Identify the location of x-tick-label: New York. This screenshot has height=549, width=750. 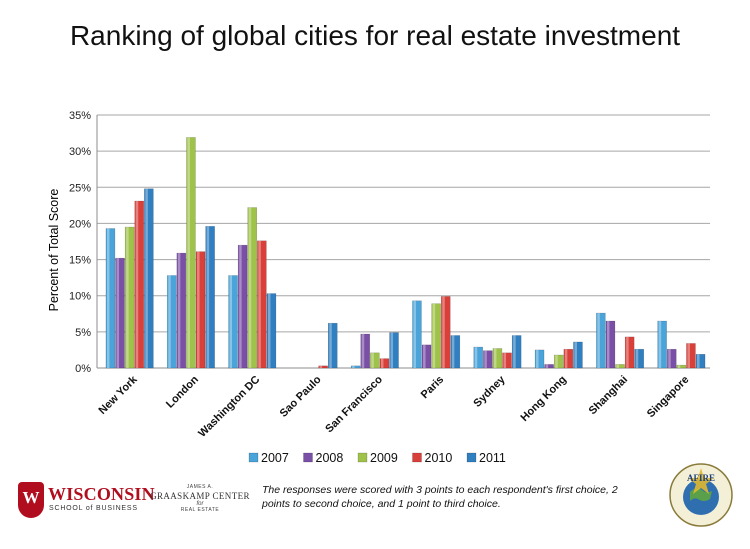
(119, 395).